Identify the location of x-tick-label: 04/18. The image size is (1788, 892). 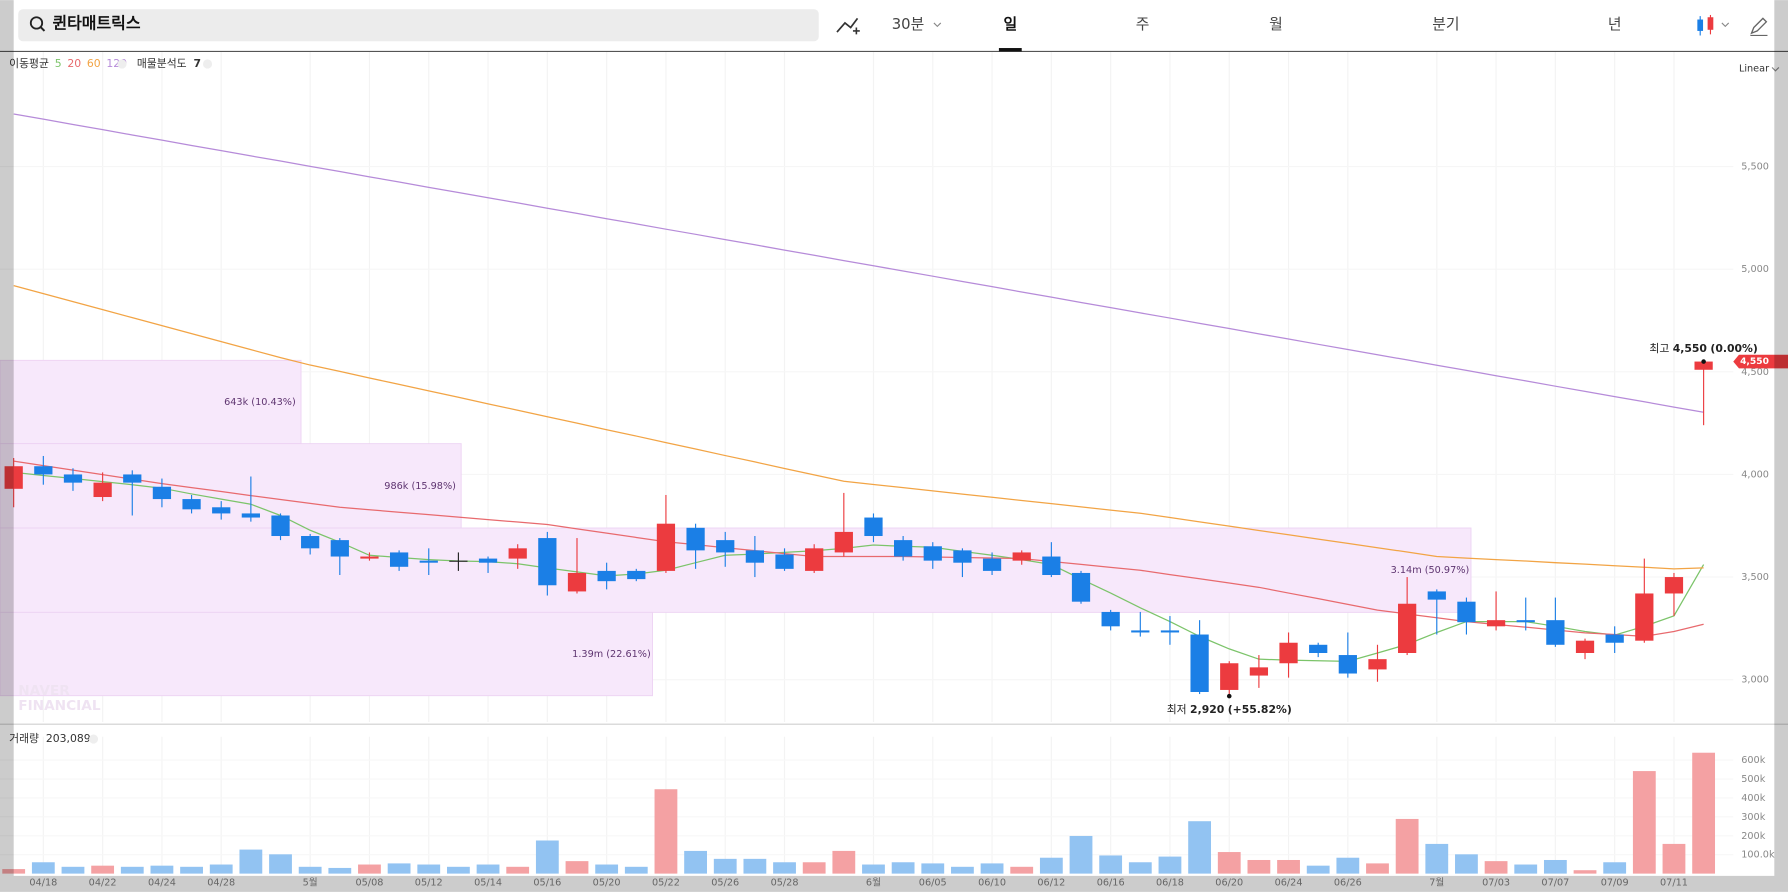
(43, 883).